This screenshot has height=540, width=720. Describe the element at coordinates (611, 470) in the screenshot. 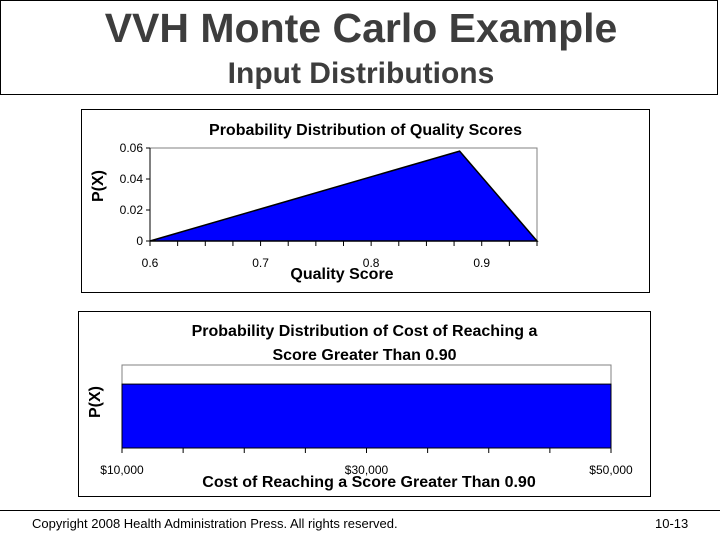

I see `x-tick-label: $50,000` at that location.